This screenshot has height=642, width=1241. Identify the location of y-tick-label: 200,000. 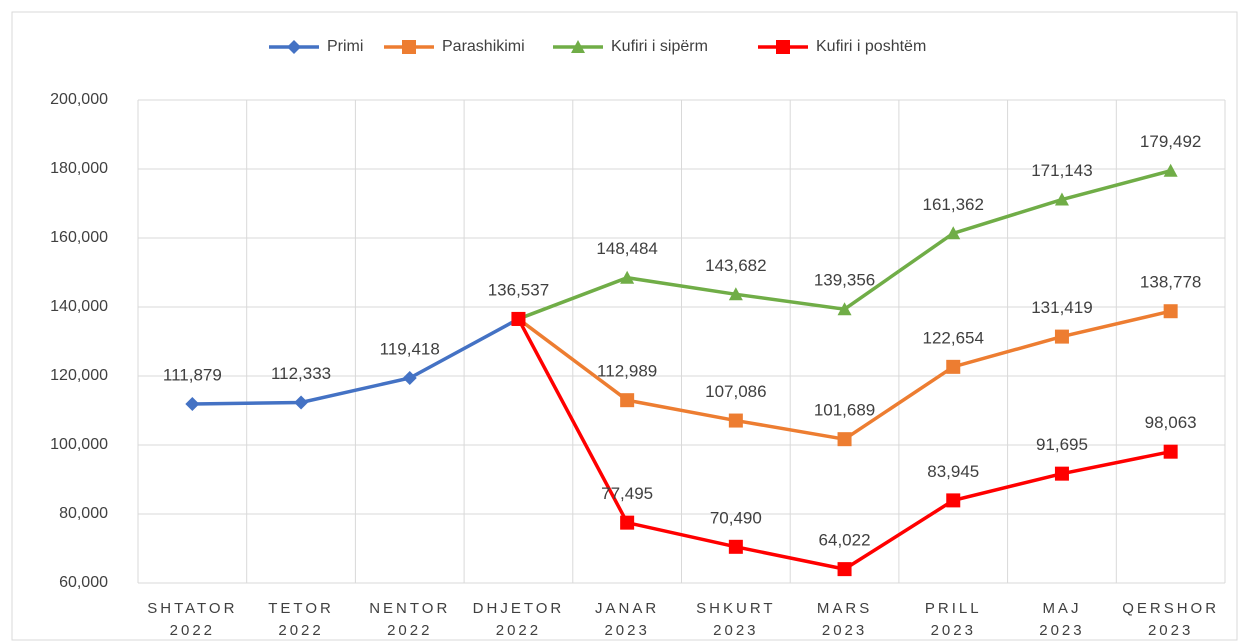
(79, 99).